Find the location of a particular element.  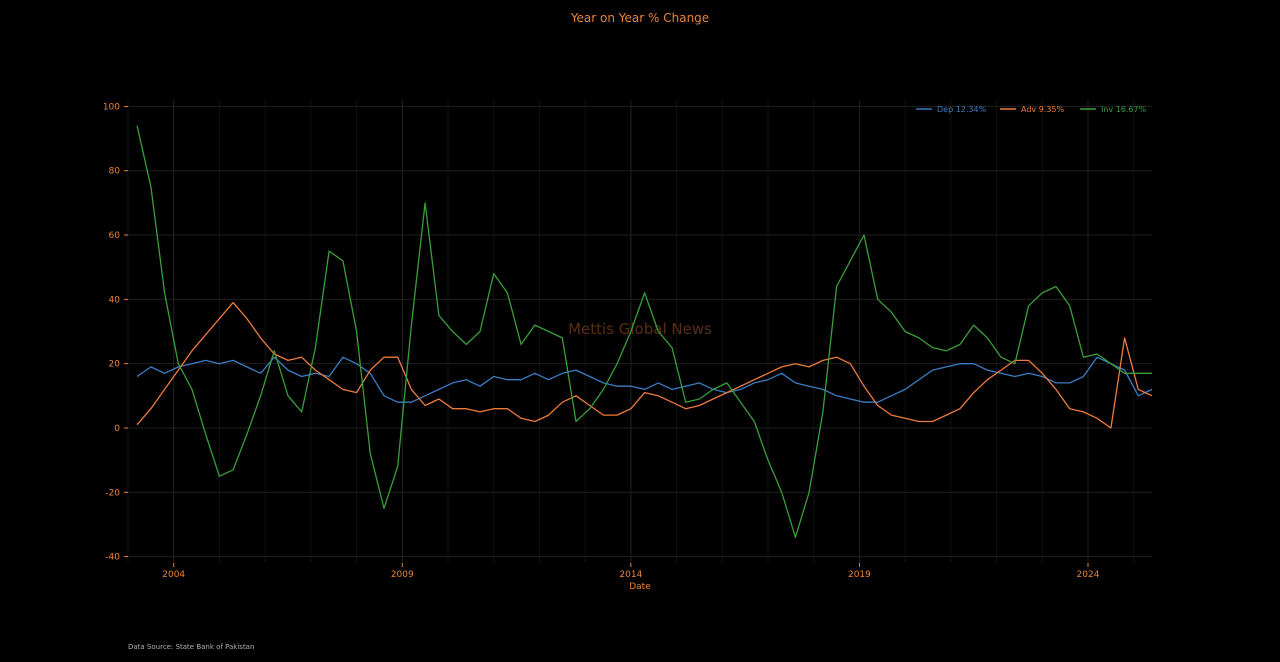

y-tick-label: 80 is located at coordinates (115, 172).